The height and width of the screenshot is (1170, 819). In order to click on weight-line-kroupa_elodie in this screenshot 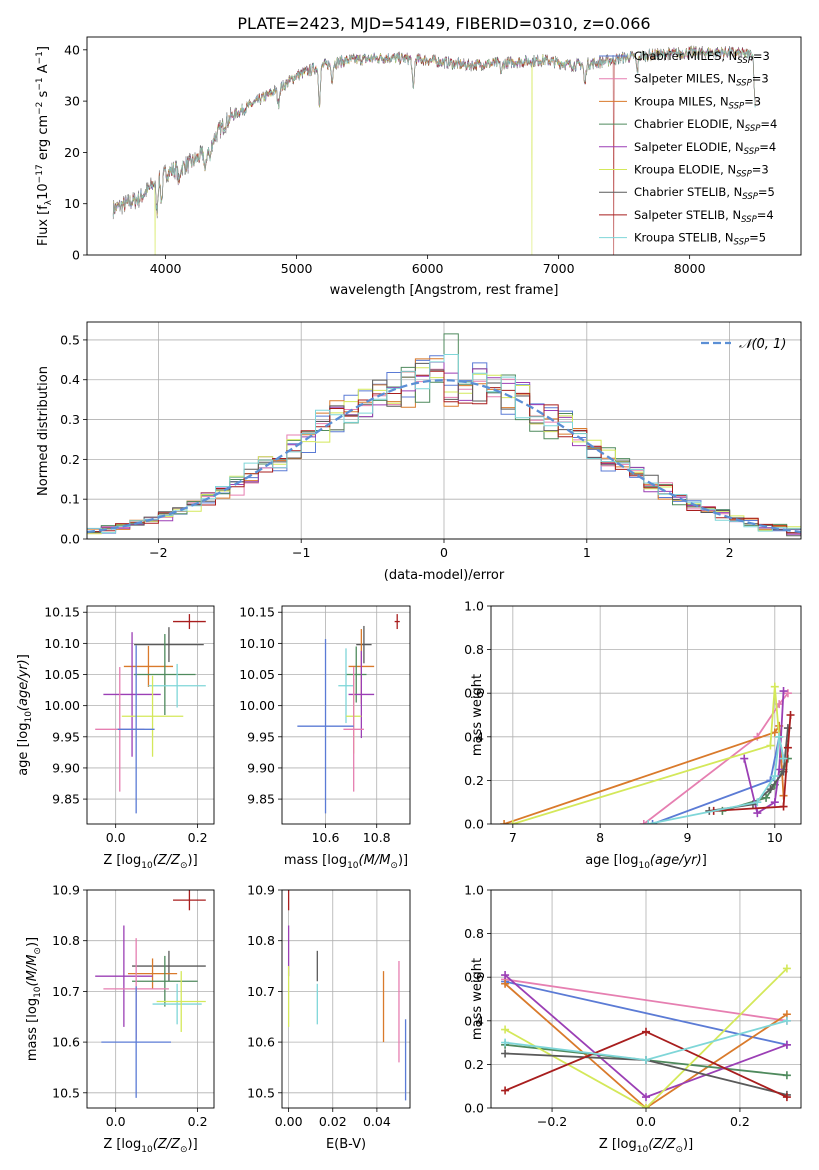, I will do `click(646, 755)`.